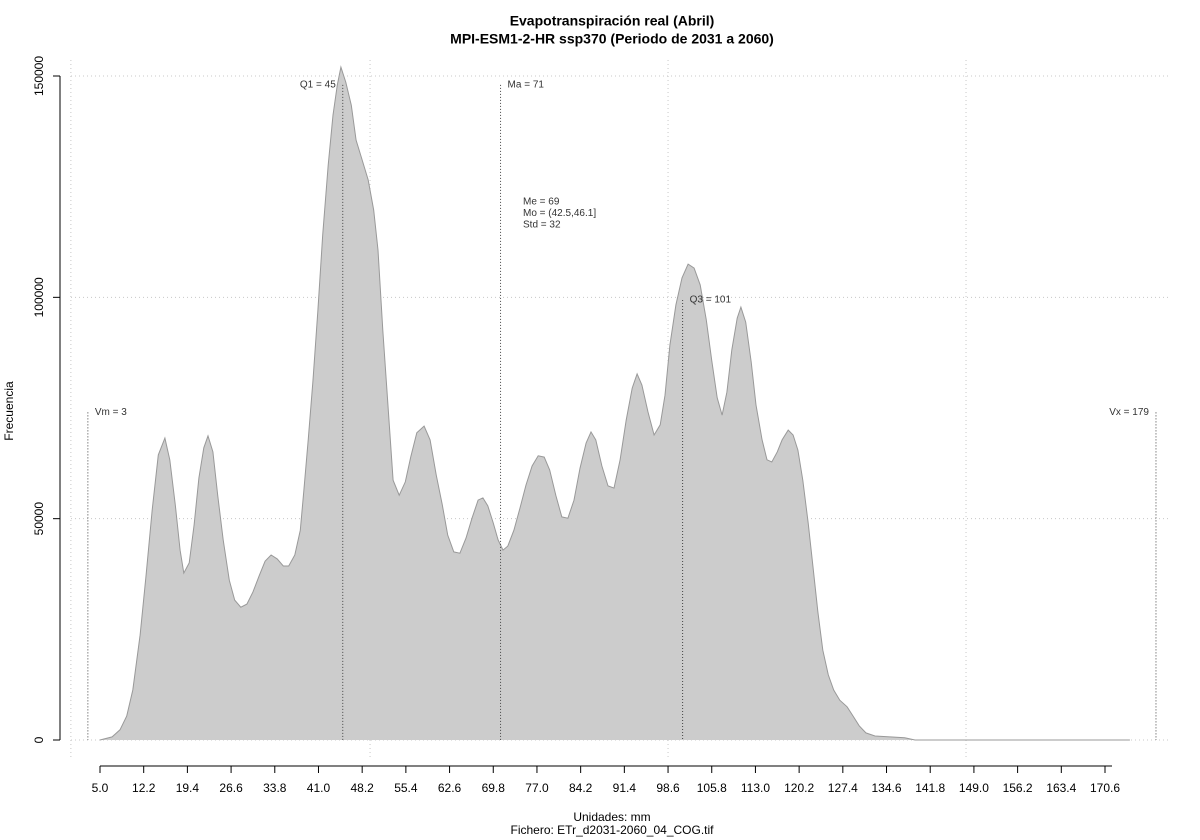 The image size is (1200, 840). I want to click on x-tick-label: 12.2, so click(144, 788).